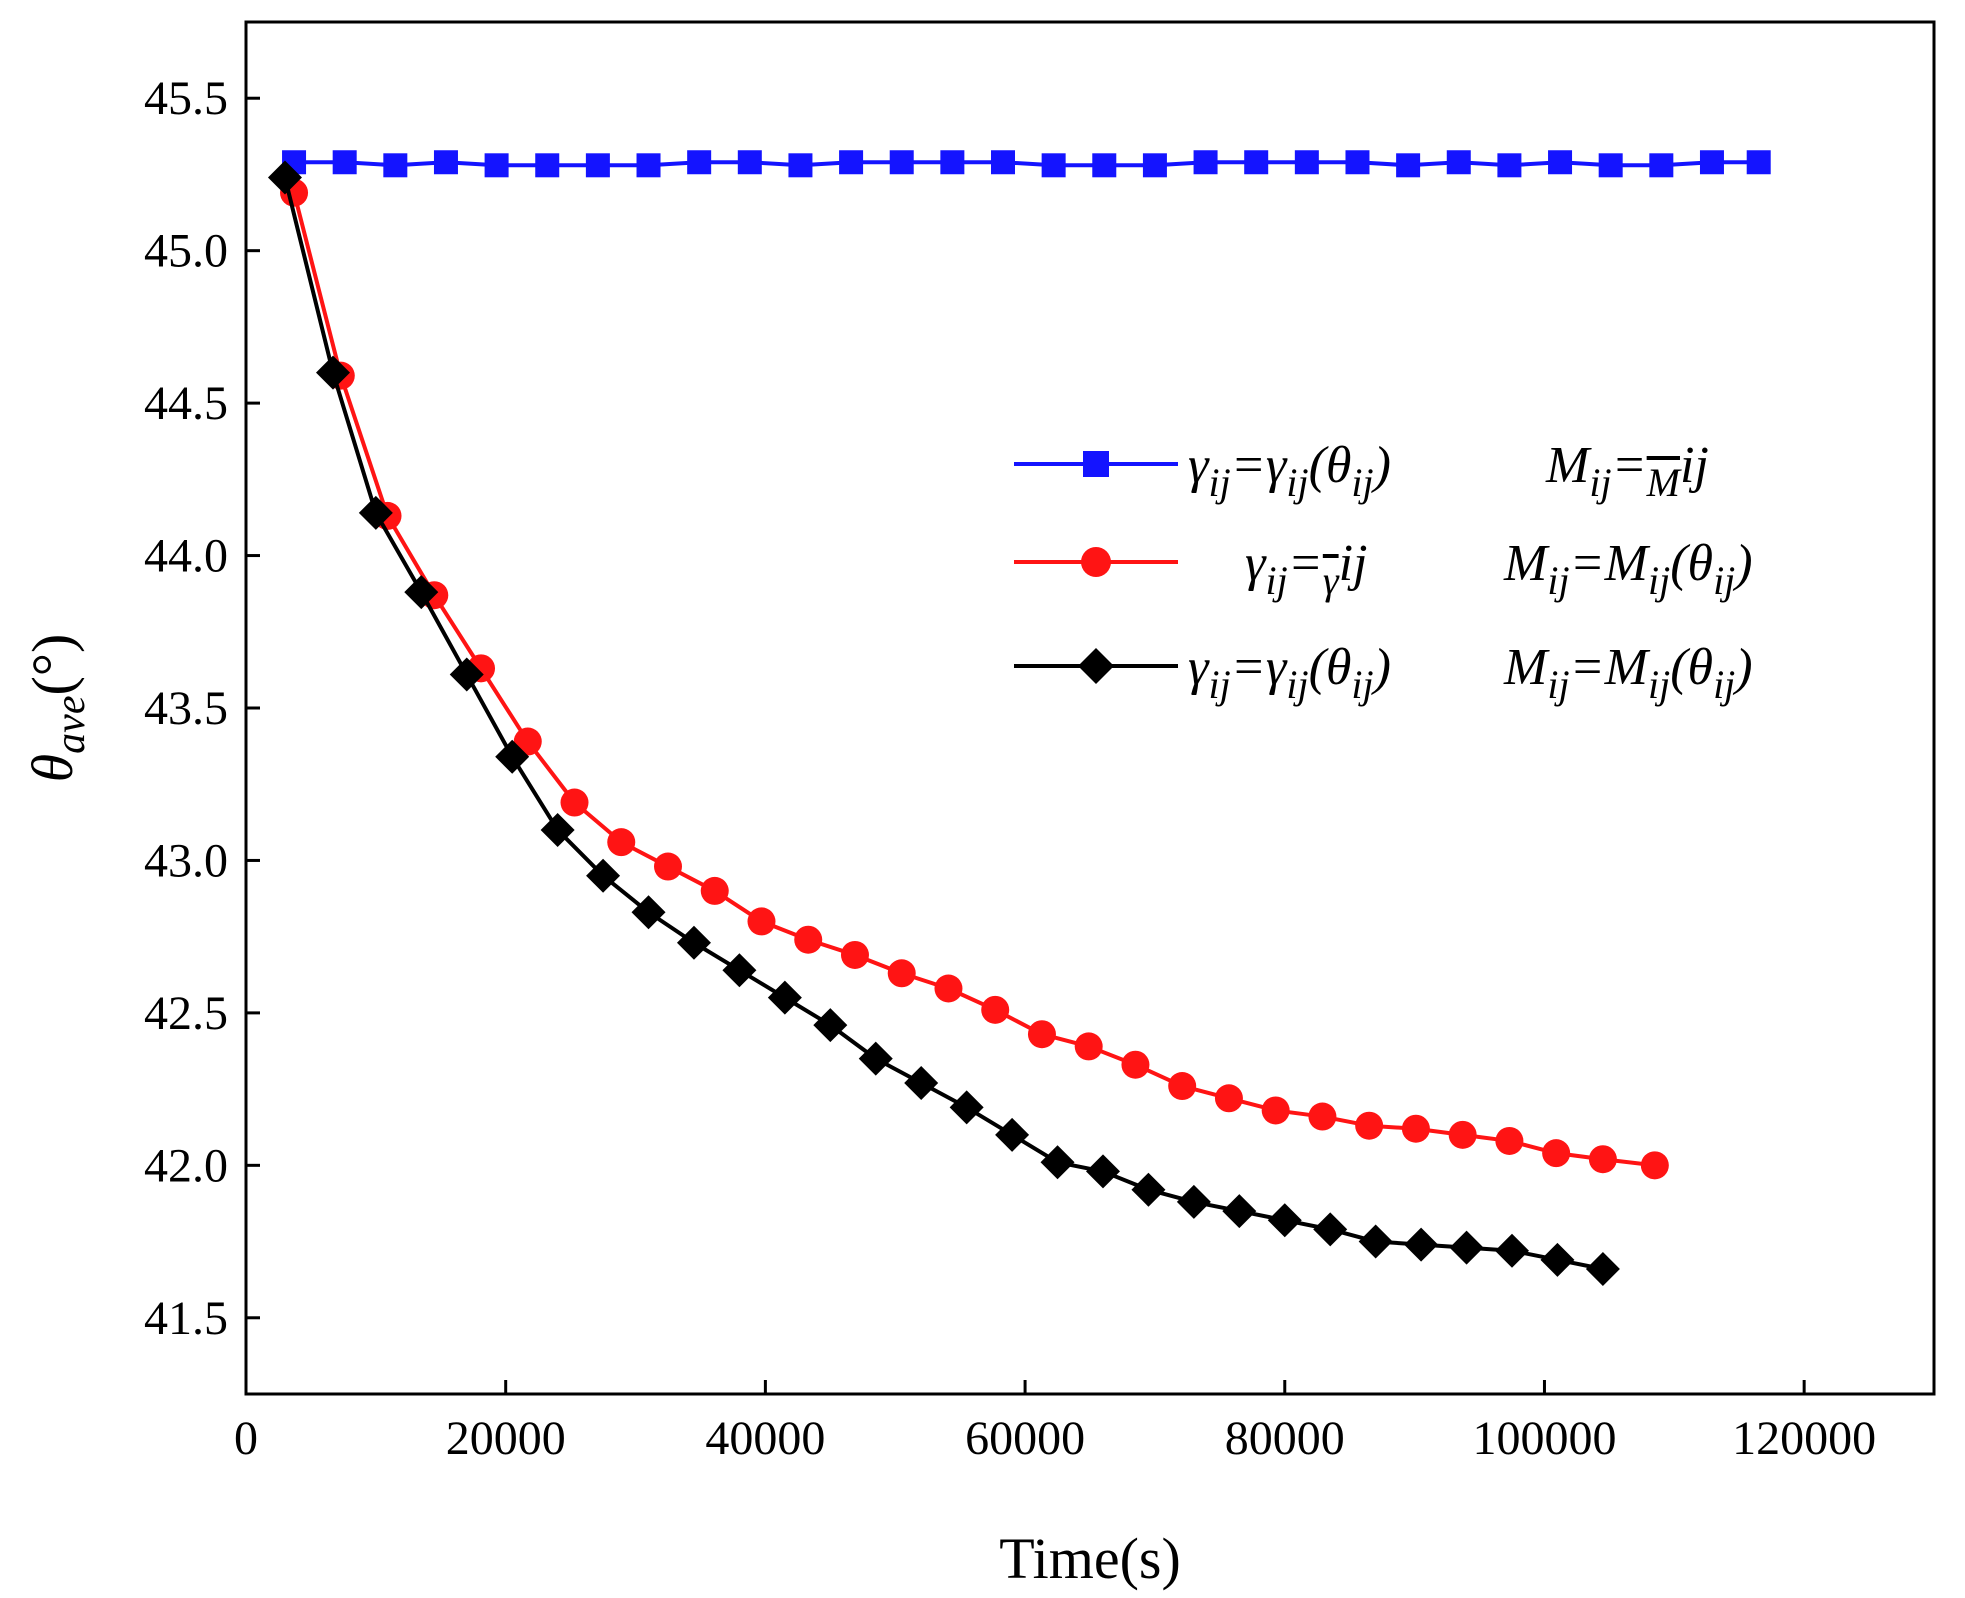 The height and width of the screenshot is (1598, 1965). What do you see at coordinates (1331, 580) in the screenshot?
I see `legend-subscript: γ` at bounding box center [1331, 580].